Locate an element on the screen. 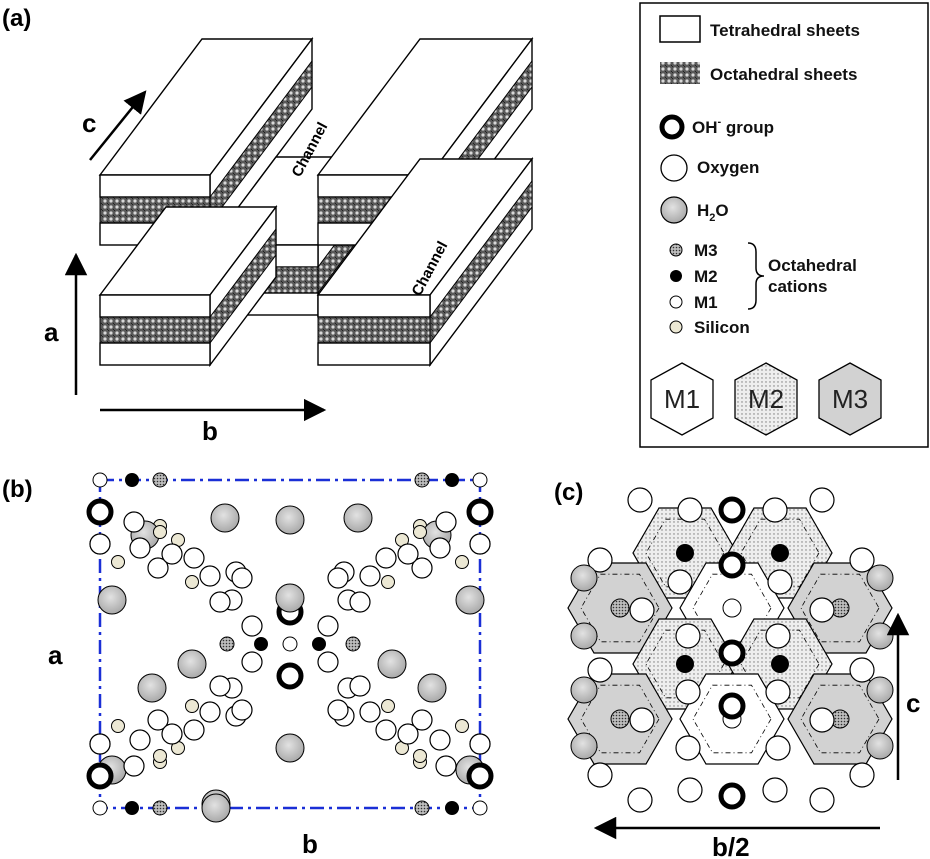 This screenshot has width=930, height=859. axis-a-label: a is located at coordinates (51, 332).